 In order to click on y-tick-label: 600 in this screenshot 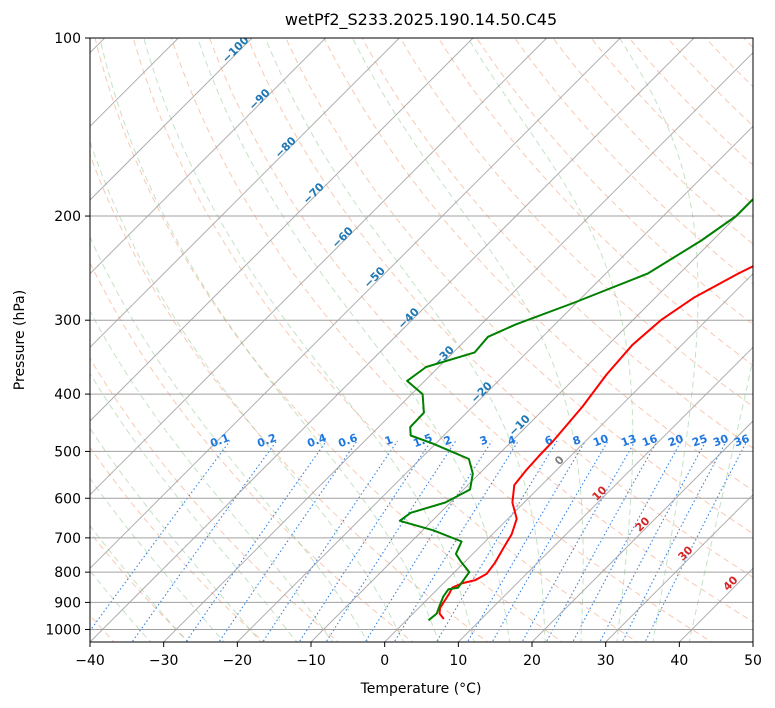, I will do `click(67, 499)`.